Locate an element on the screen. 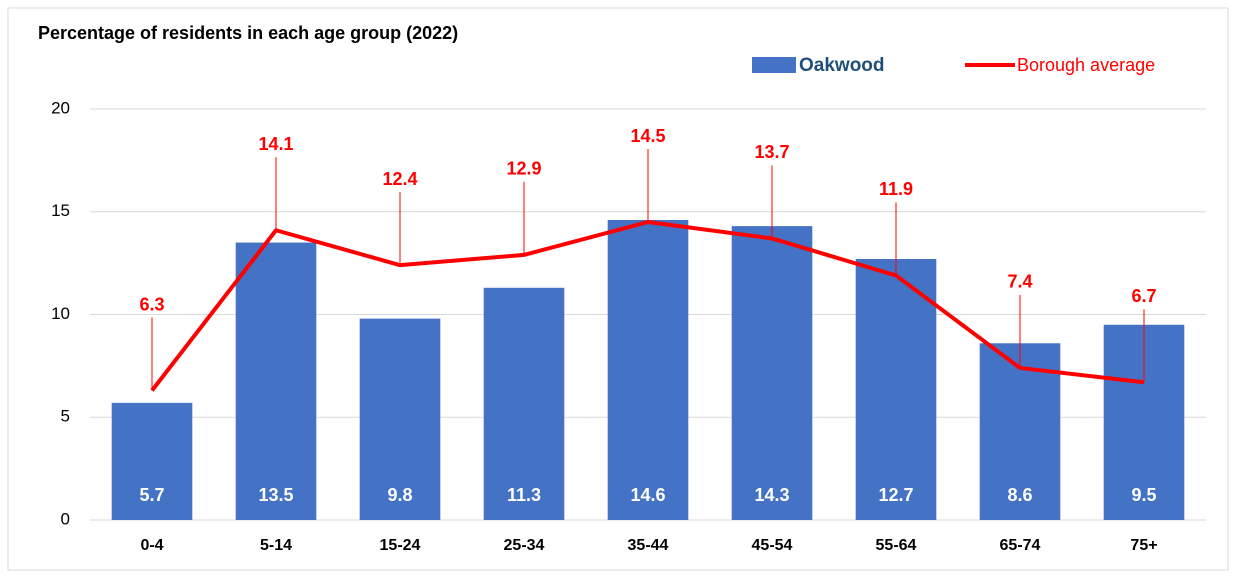 This screenshot has width=1237, height=577. bar-value-label: 14.6 is located at coordinates (647, 495).